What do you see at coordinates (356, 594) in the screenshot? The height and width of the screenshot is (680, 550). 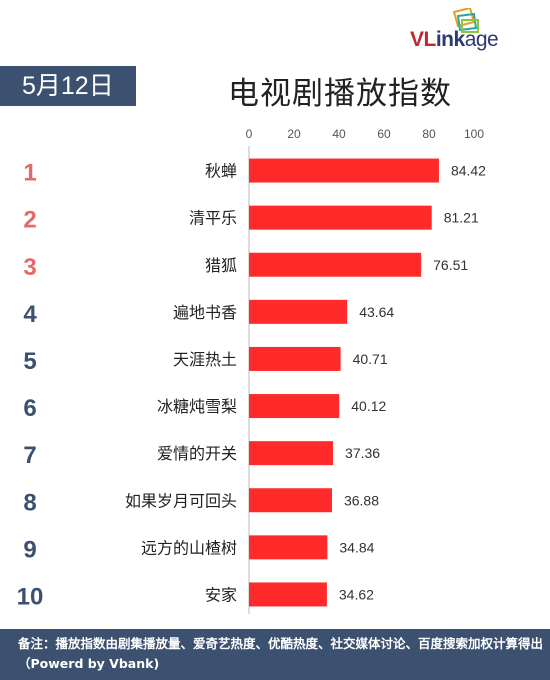 I see `data-label: 34.62` at bounding box center [356, 594].